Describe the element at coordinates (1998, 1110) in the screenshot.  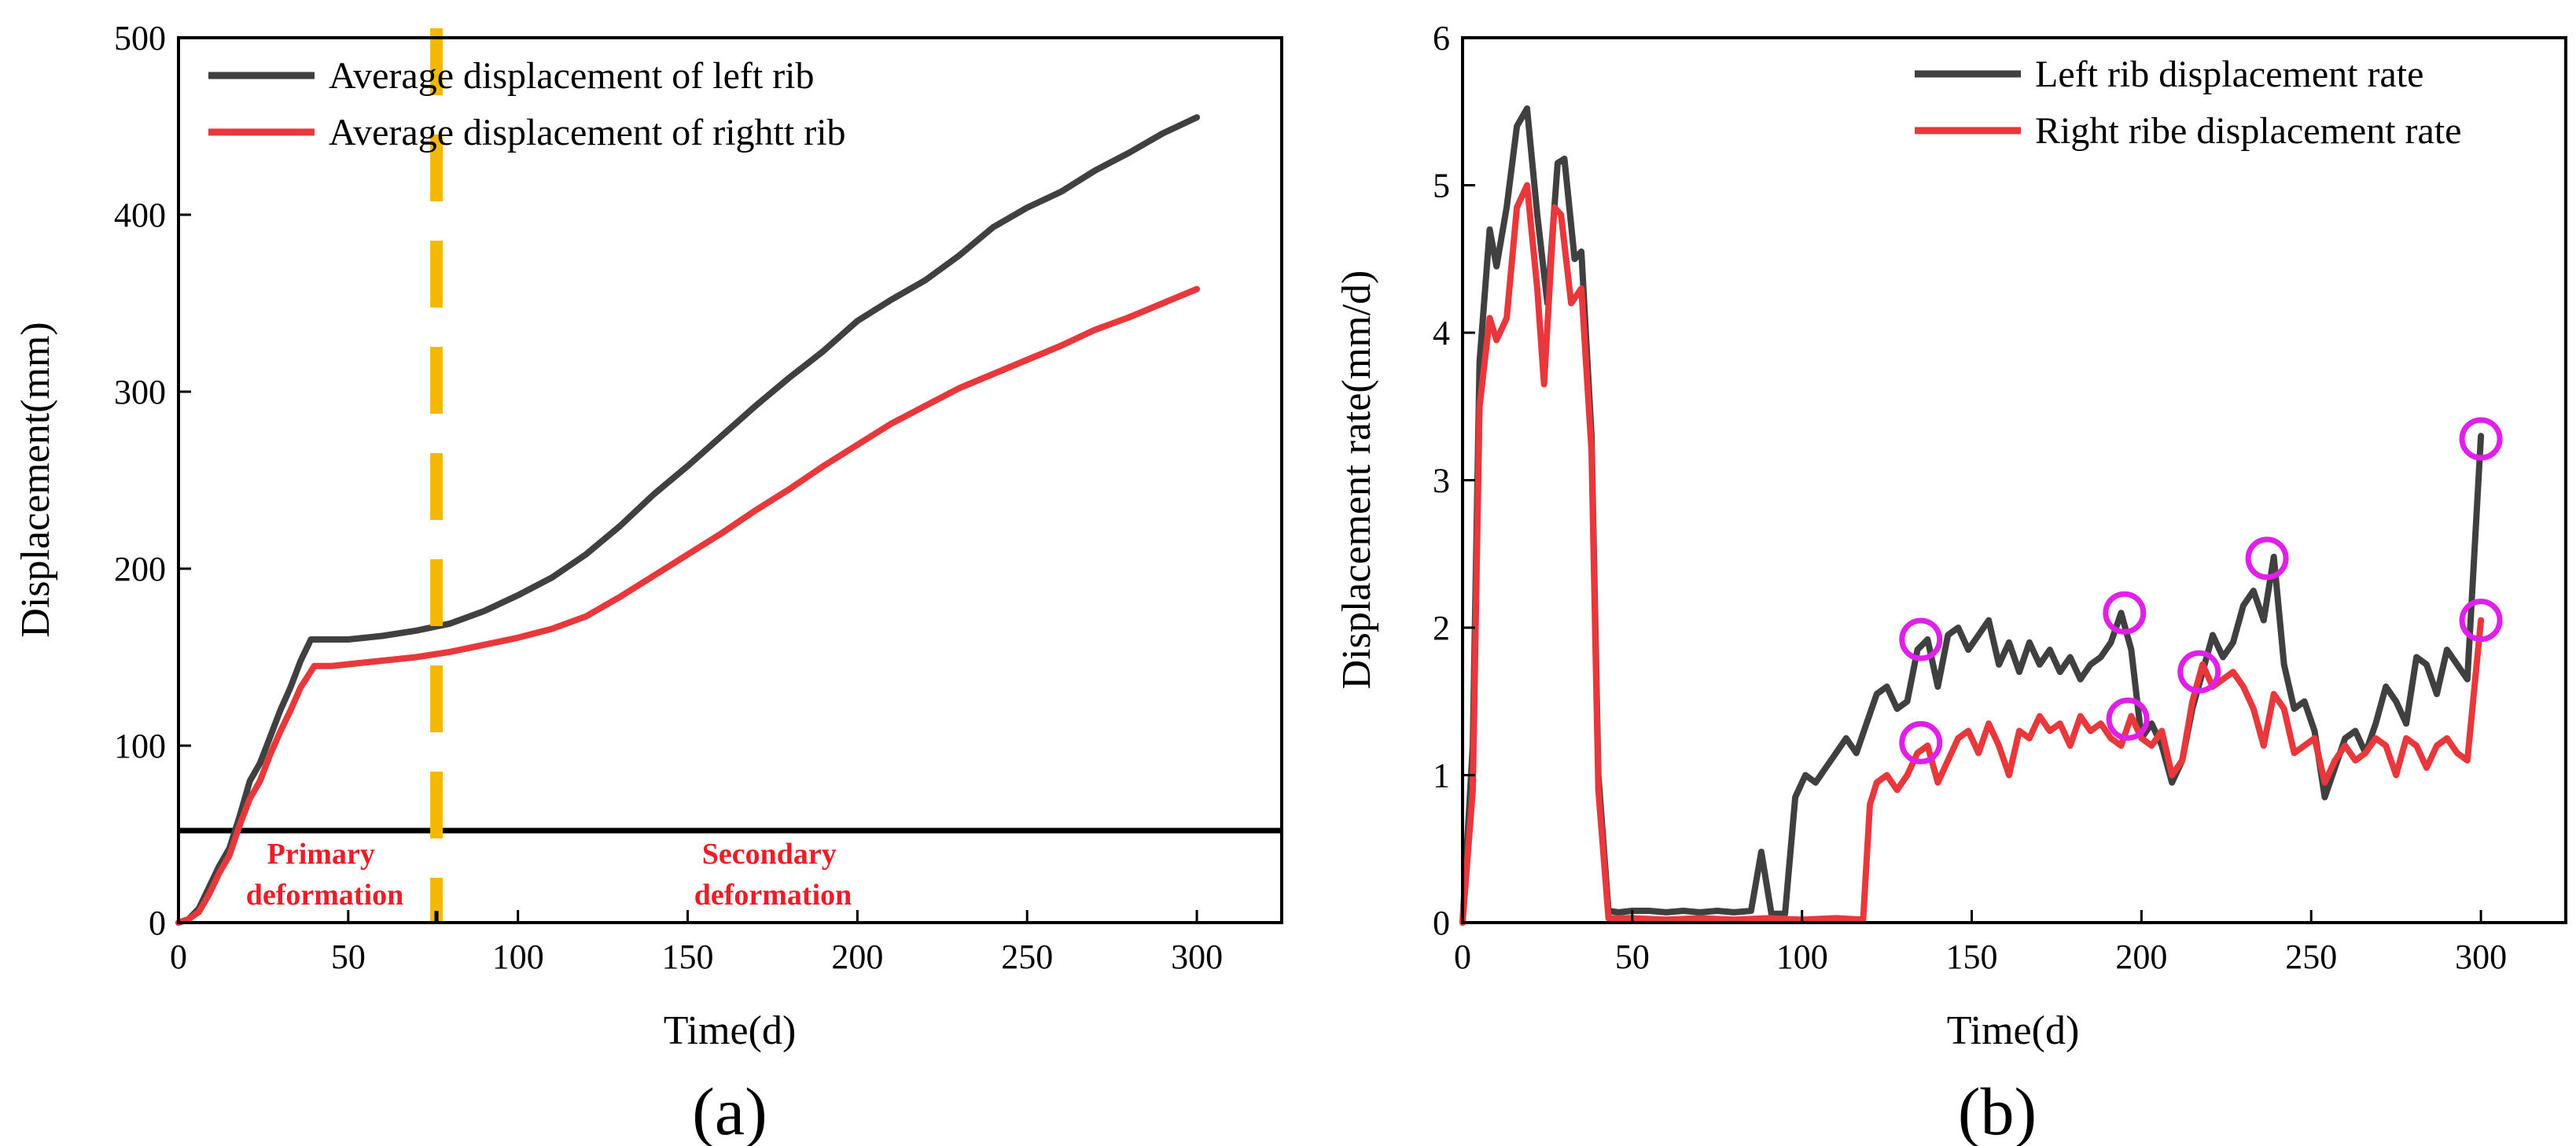
I see `panel-b-label: (b)` at that location.